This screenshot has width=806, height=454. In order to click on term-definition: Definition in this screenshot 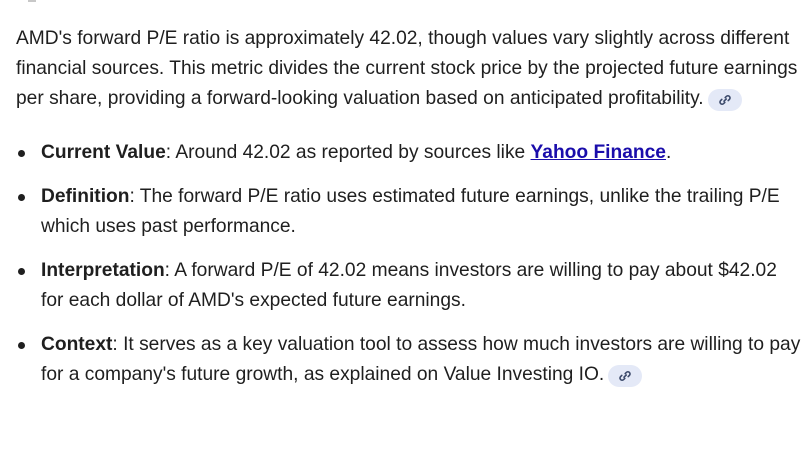, I will do `click(85, 196)`.